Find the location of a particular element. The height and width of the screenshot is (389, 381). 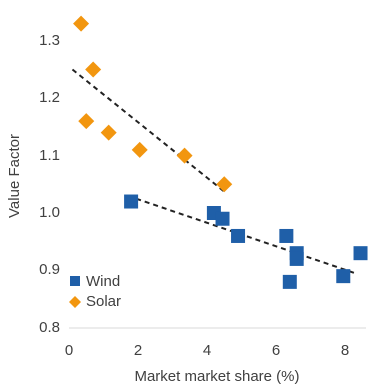

solar-trendline is located at coordinates (149, 131).